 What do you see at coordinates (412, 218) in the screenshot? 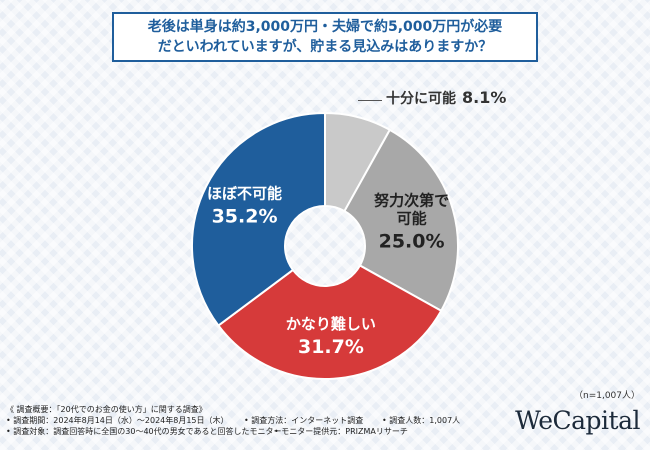
I see `slice-category-label-1-line-1: 可能` at bounding box center [412, 218].